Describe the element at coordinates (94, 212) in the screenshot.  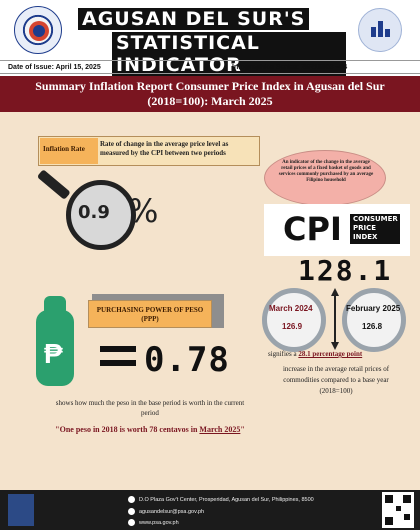
I see `inflation-rate-value: 0.9` at that location.